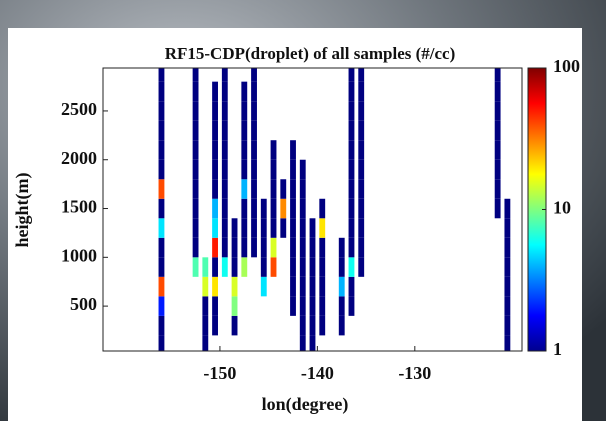  Describe the element at coordinates (562, 208) in the screenshot. I see `colorbar-tick-label: 10` at that location.